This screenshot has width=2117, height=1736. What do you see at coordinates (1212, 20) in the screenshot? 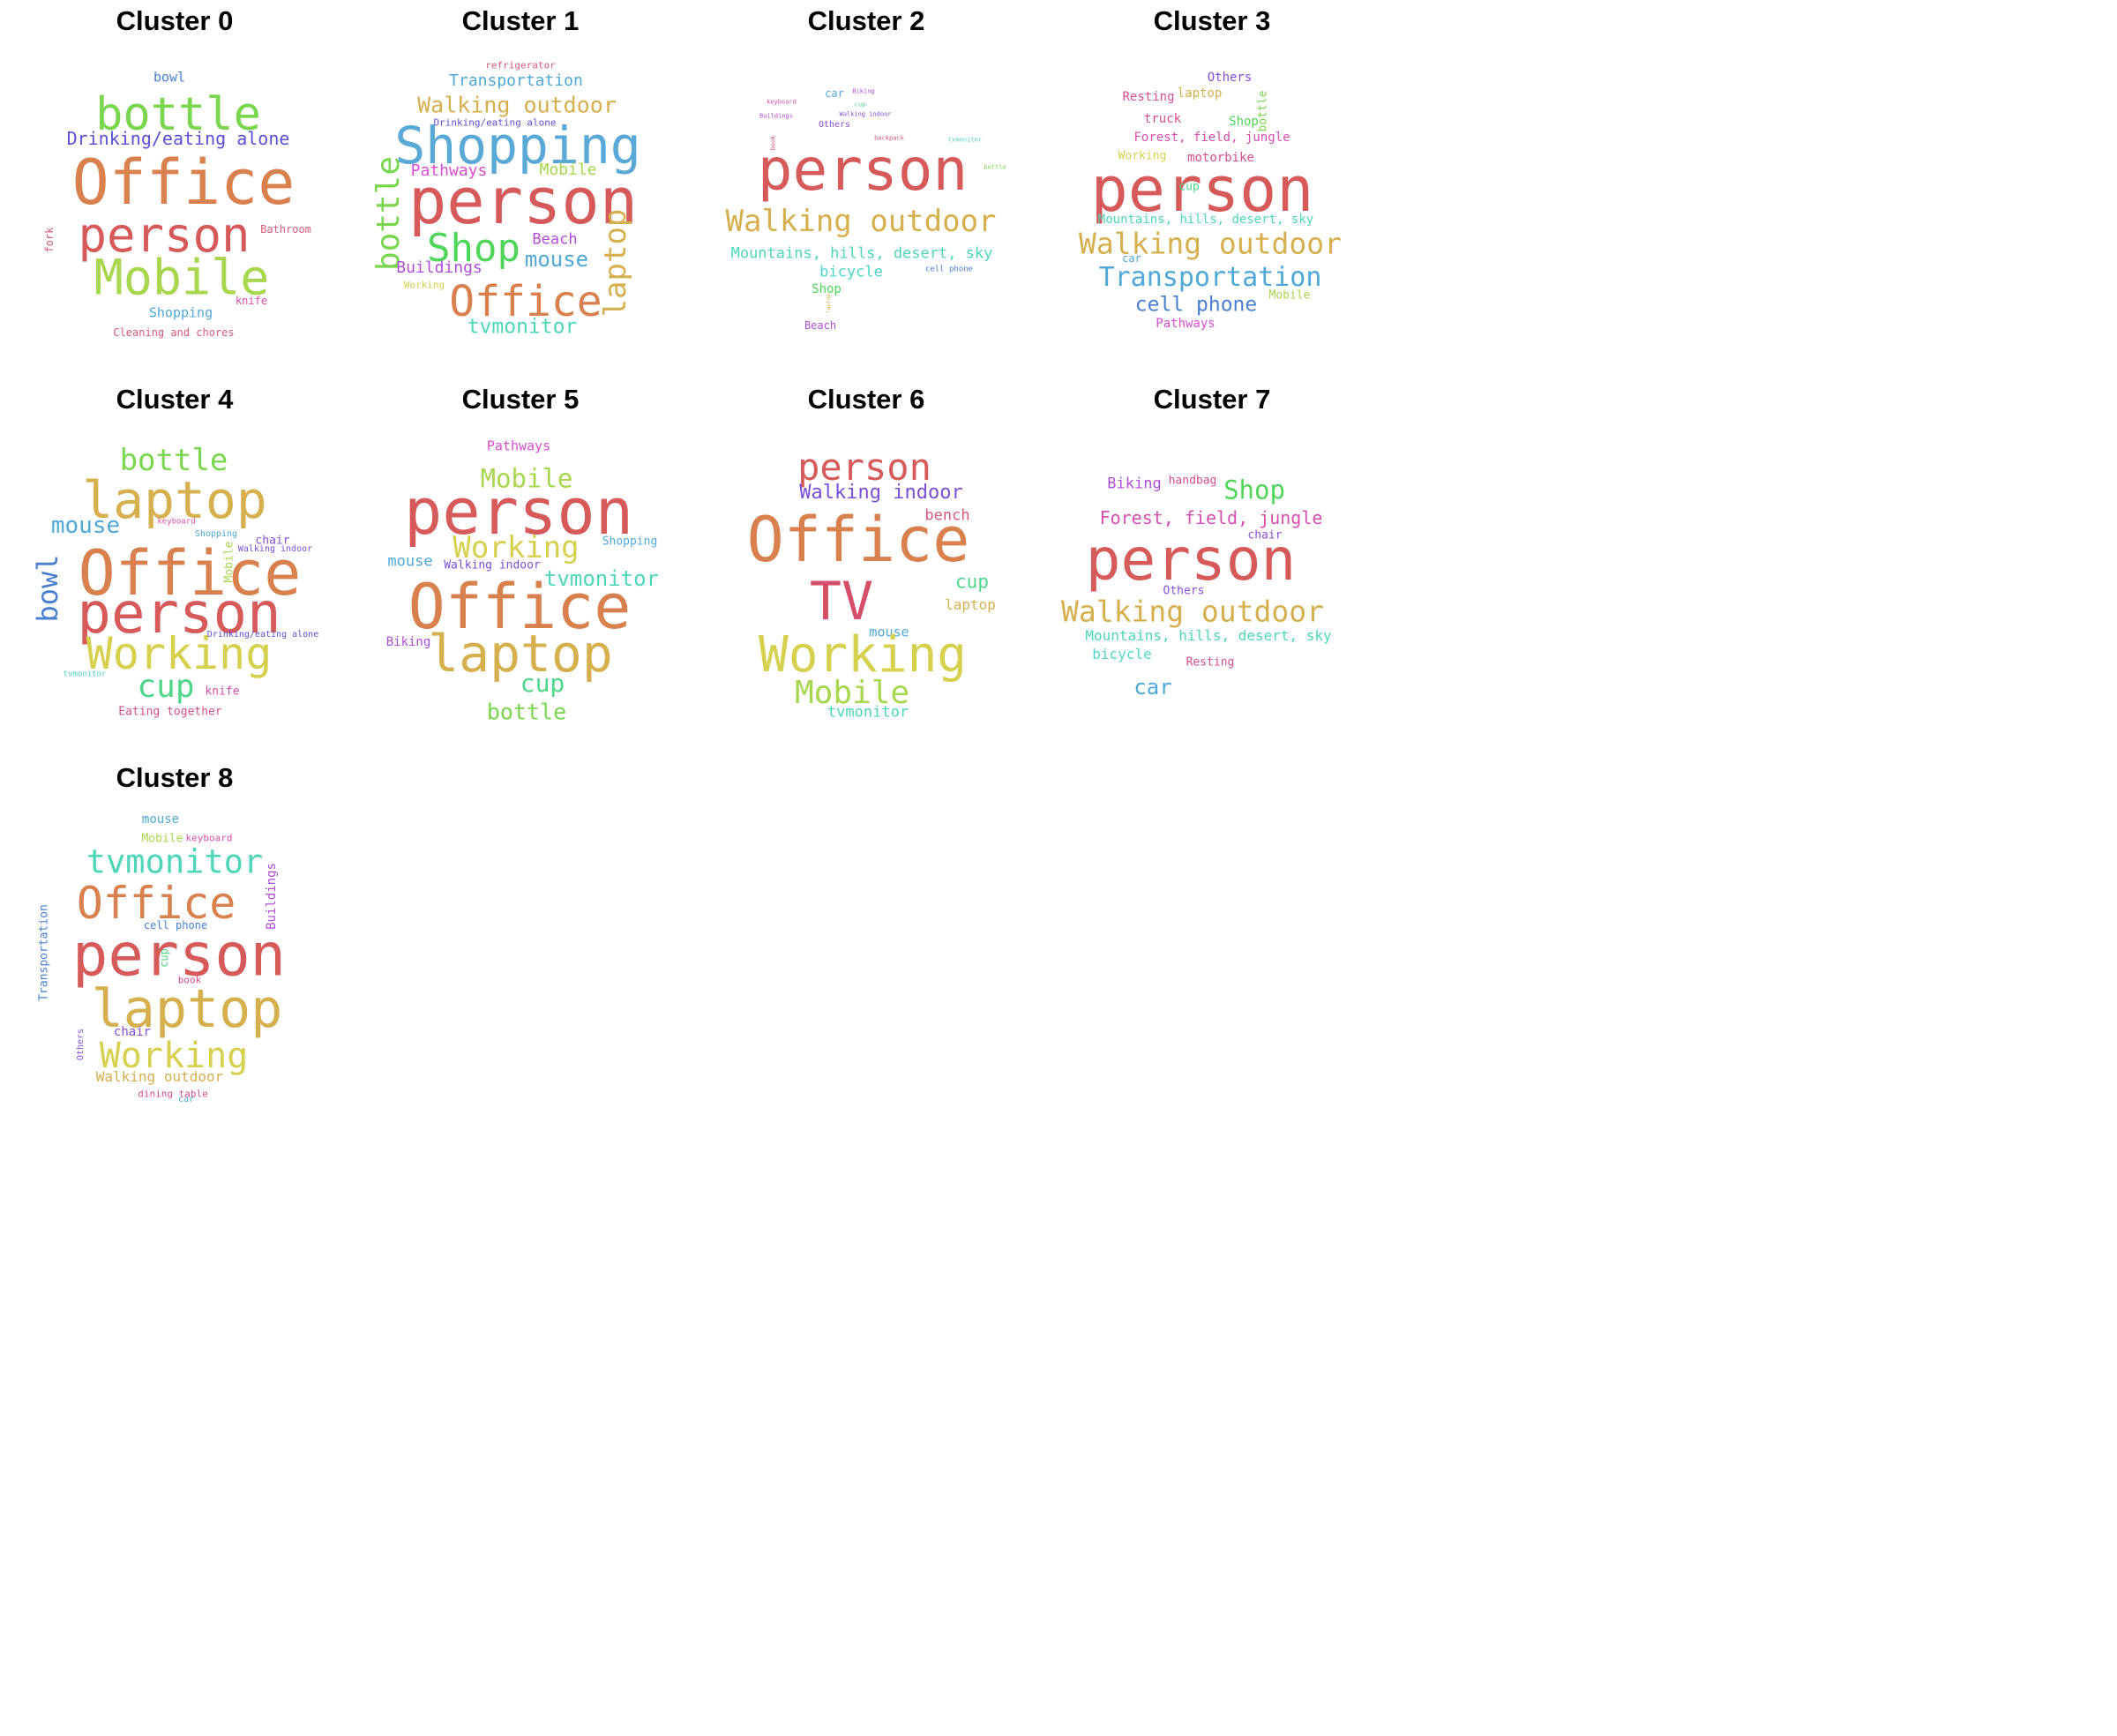
I see `cluster-title: Cluster 3` at bounding box center [1212, 20].